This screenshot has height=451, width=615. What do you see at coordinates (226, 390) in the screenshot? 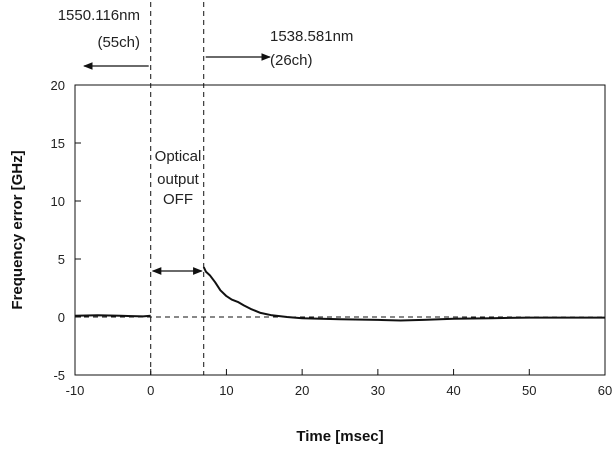
I see `x-tick-label: 10` at bounding box center [226, 390].